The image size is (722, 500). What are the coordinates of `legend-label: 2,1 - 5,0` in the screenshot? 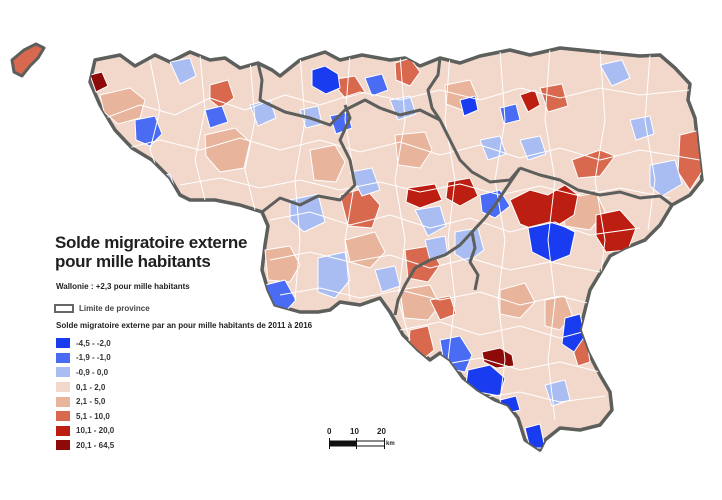 It's located at (91, 402).